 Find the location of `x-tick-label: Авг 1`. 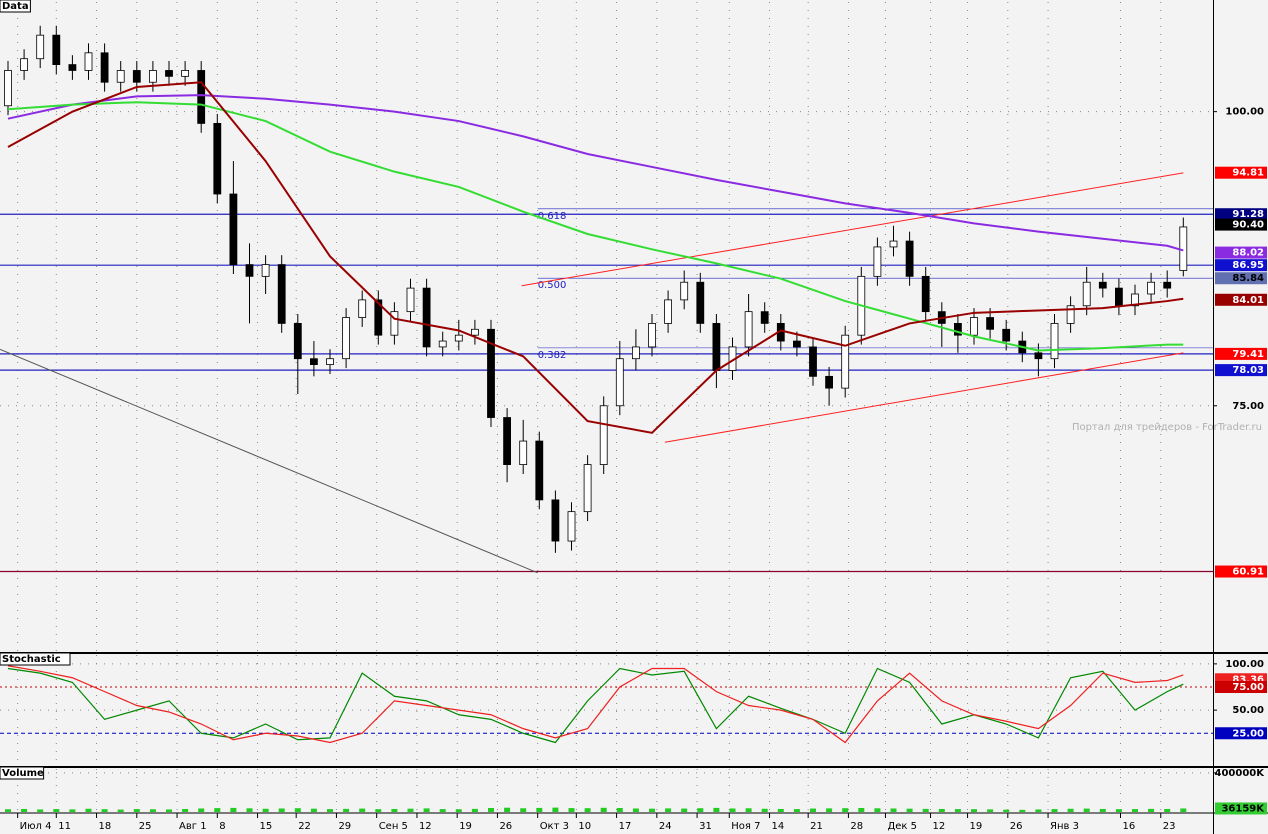

x-tick-label: Авг 1 is located at coordinates (193, 826).